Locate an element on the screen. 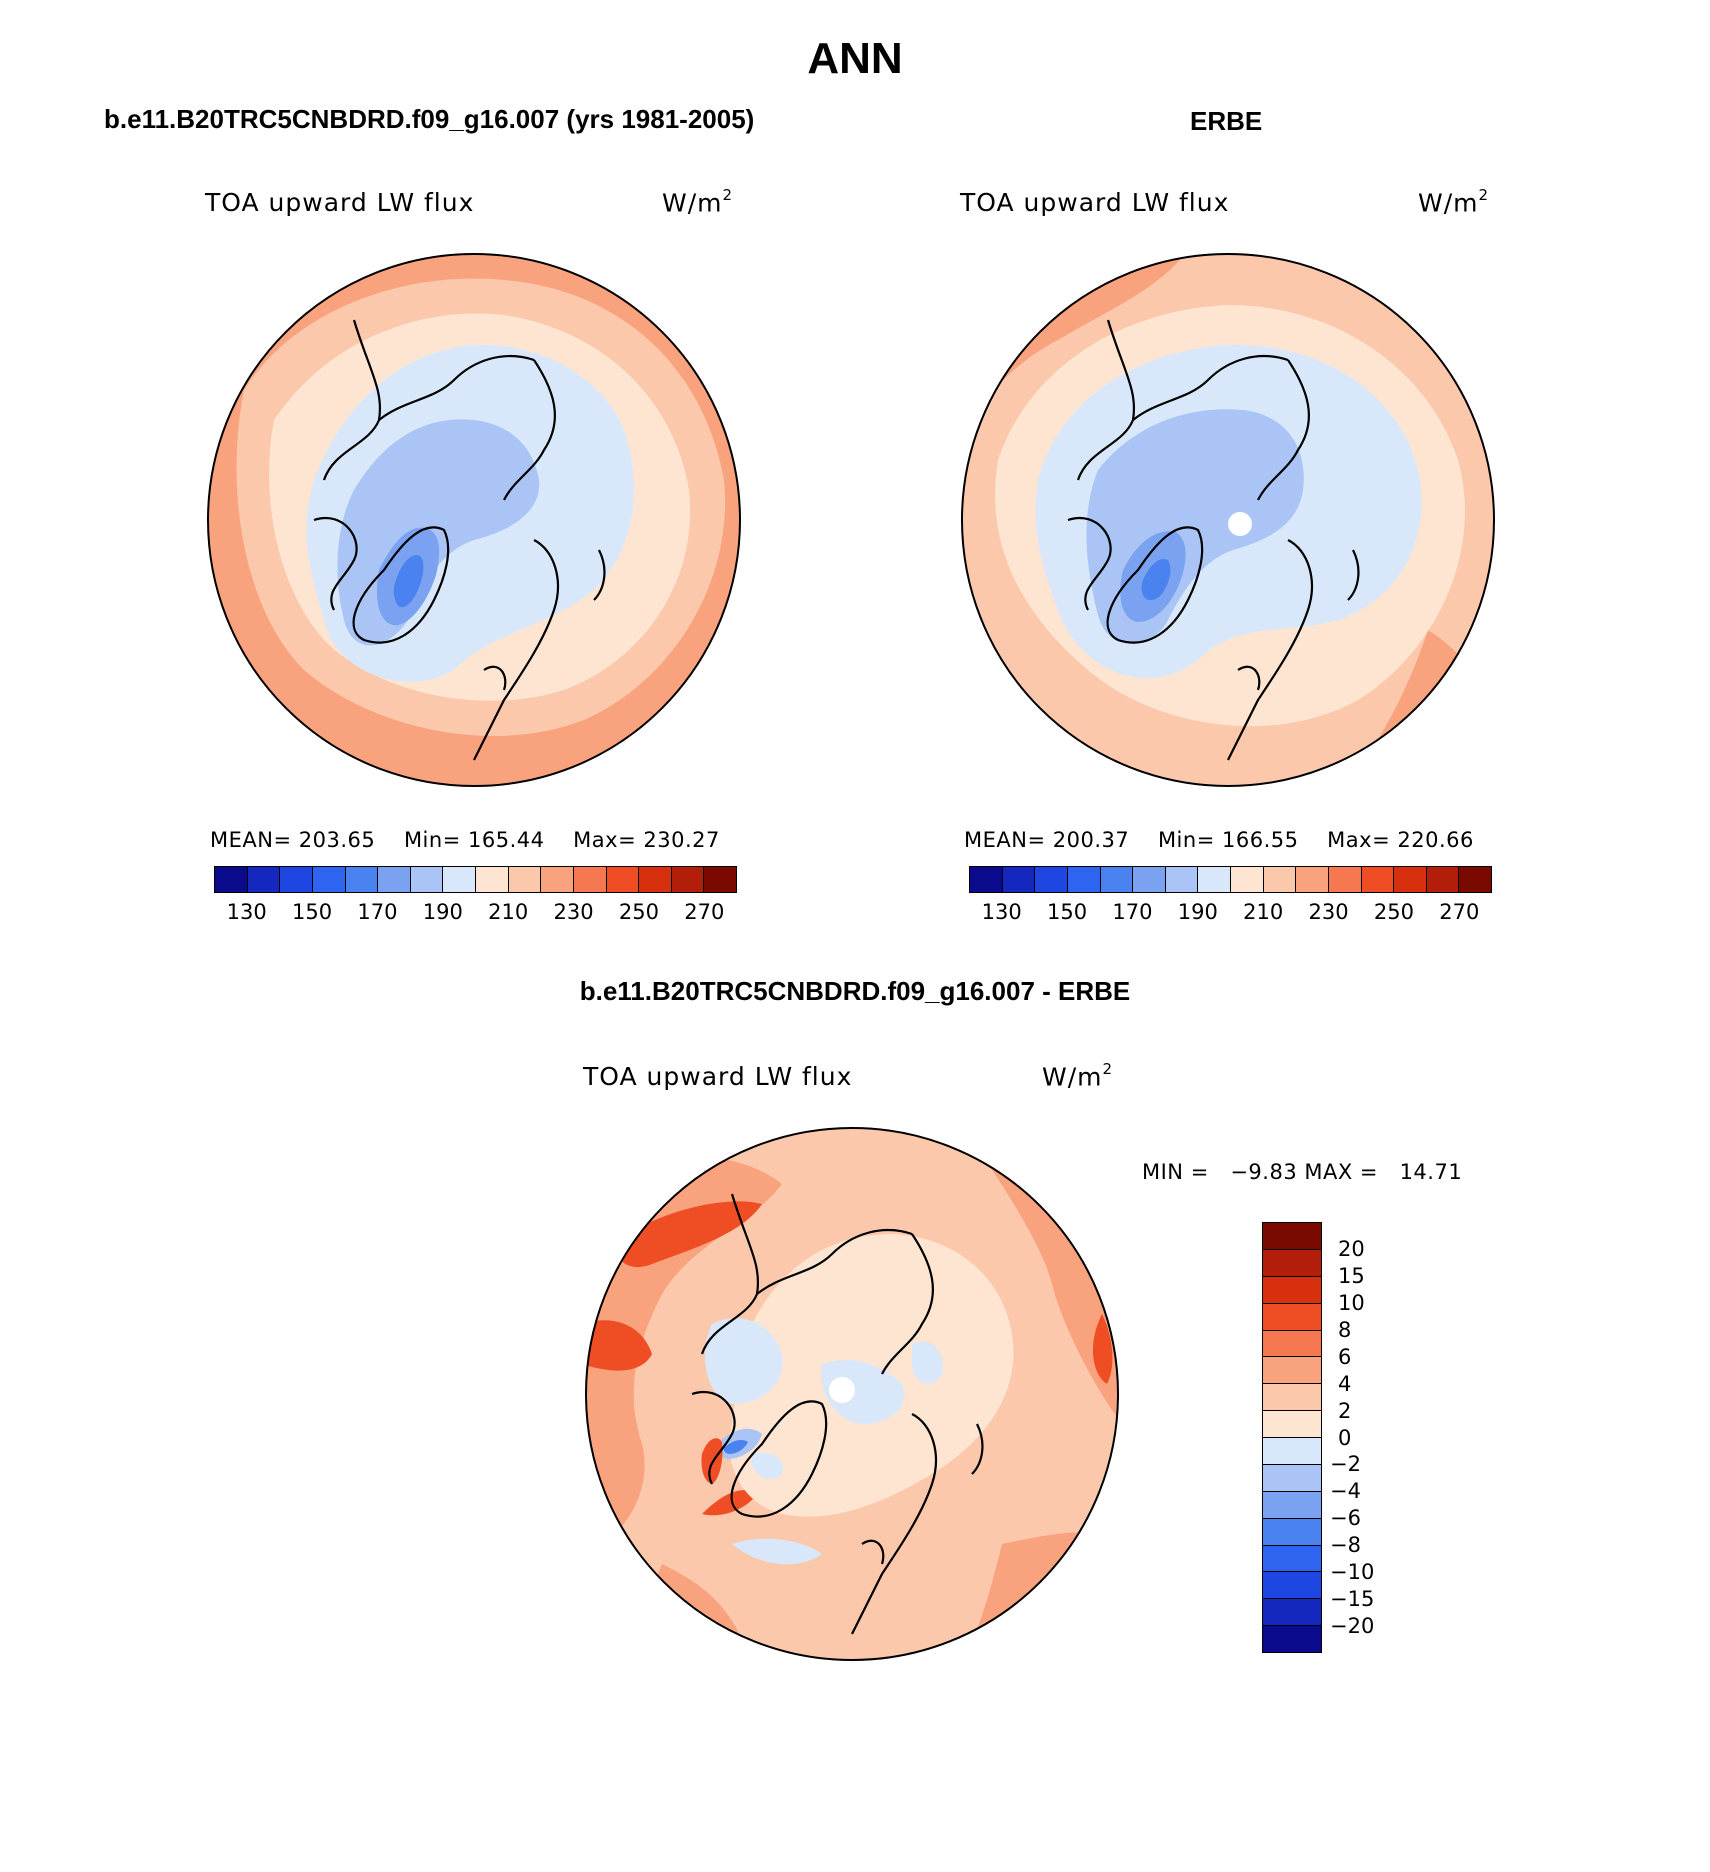 This screenshot has width=1710, height=1872. obs-colorbar-tick-label: 210 is located at coordinates (1263, 912).